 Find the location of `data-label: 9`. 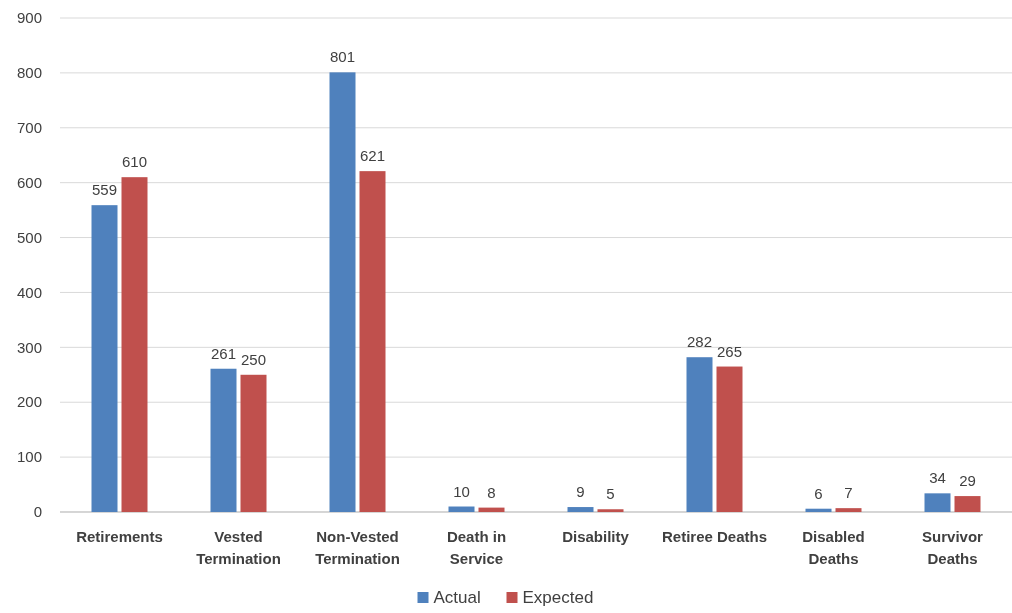

data-label: 9 is located at coordinates (580, 492).